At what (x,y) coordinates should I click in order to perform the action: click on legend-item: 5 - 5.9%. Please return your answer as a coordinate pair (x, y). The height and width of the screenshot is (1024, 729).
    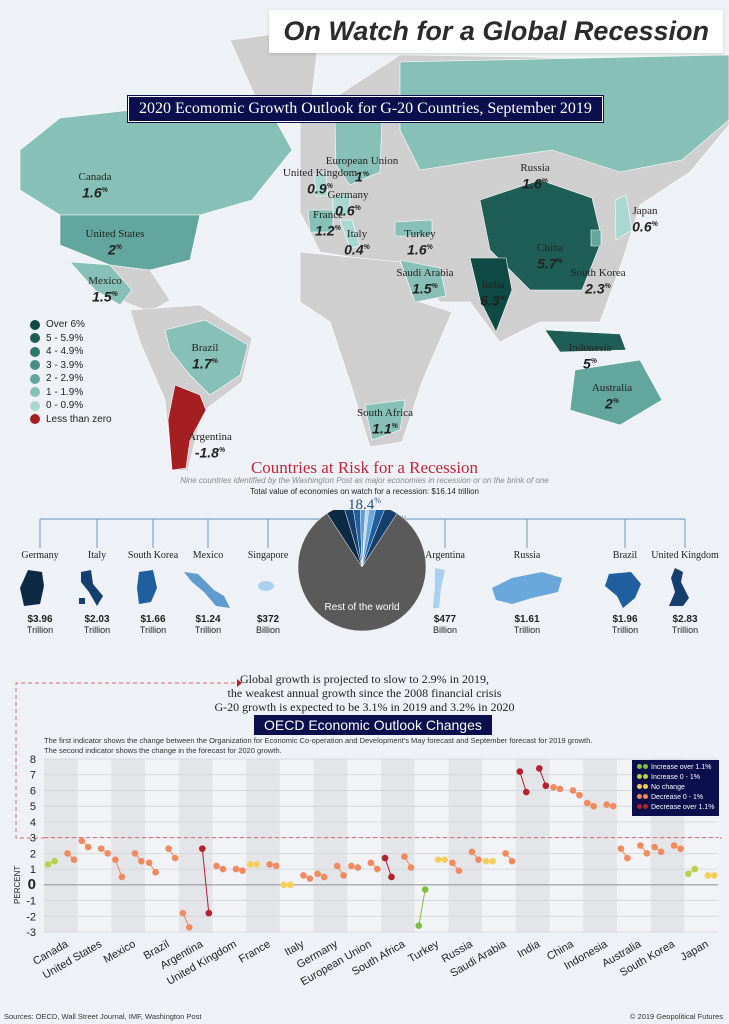
    Looking at the image, I should click on (71, 339).